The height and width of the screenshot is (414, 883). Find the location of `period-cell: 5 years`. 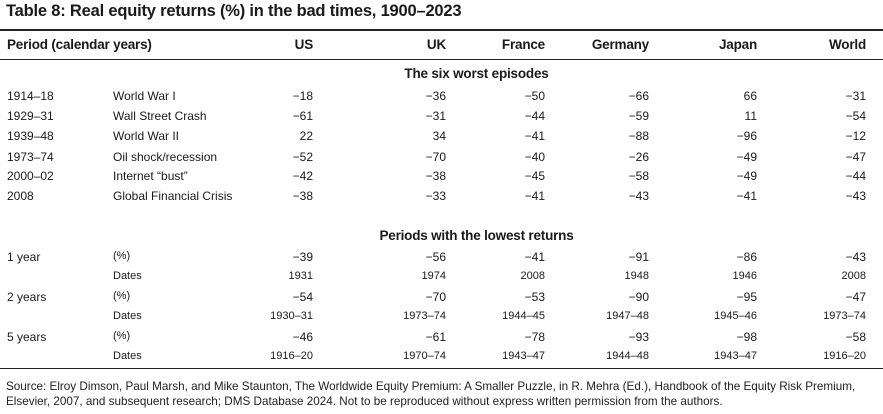

period-cell: 5 years is located at coordinates (27, 337).